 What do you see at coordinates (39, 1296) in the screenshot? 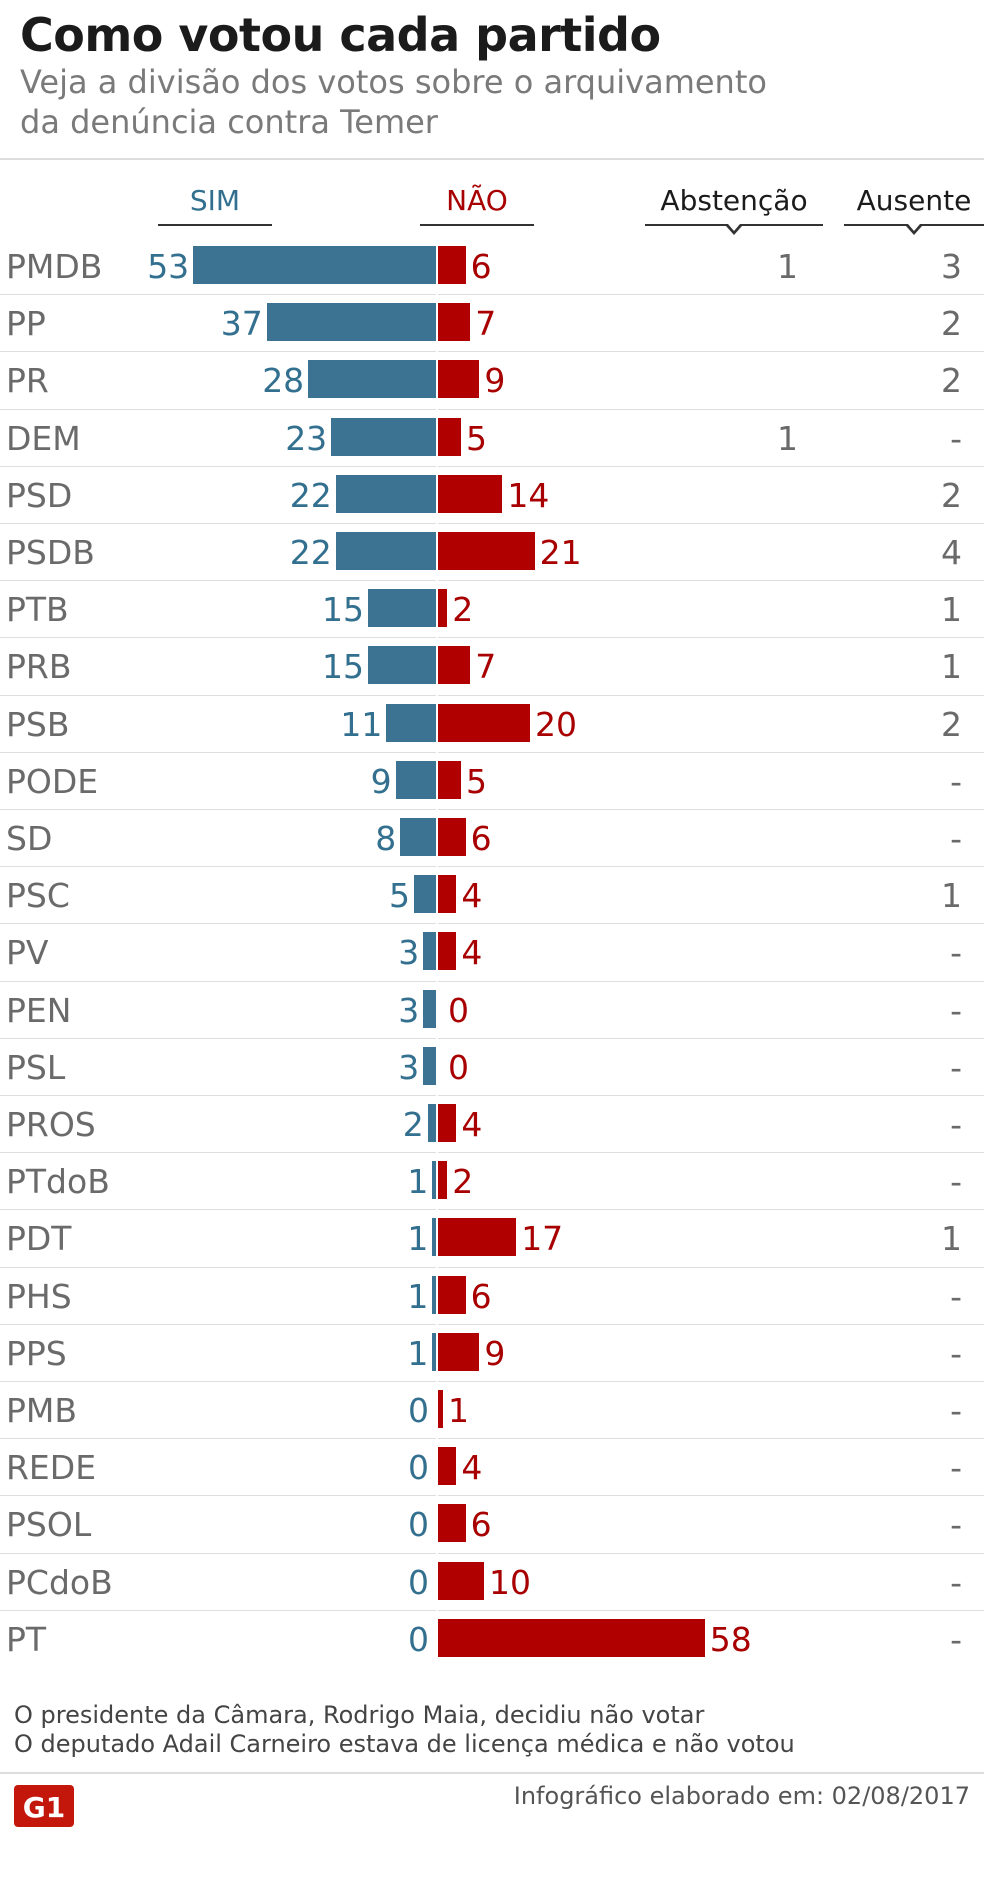
I see `party-label: PHS` at bounding box center [39, 1296].